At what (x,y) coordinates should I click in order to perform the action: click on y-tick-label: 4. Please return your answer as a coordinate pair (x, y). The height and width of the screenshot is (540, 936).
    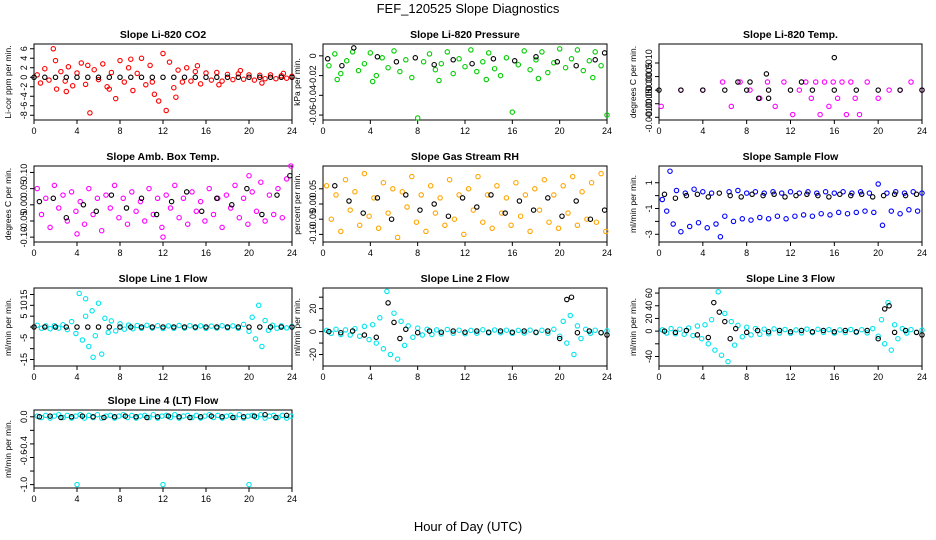
    Looking at the image, I should click on (24, 58).